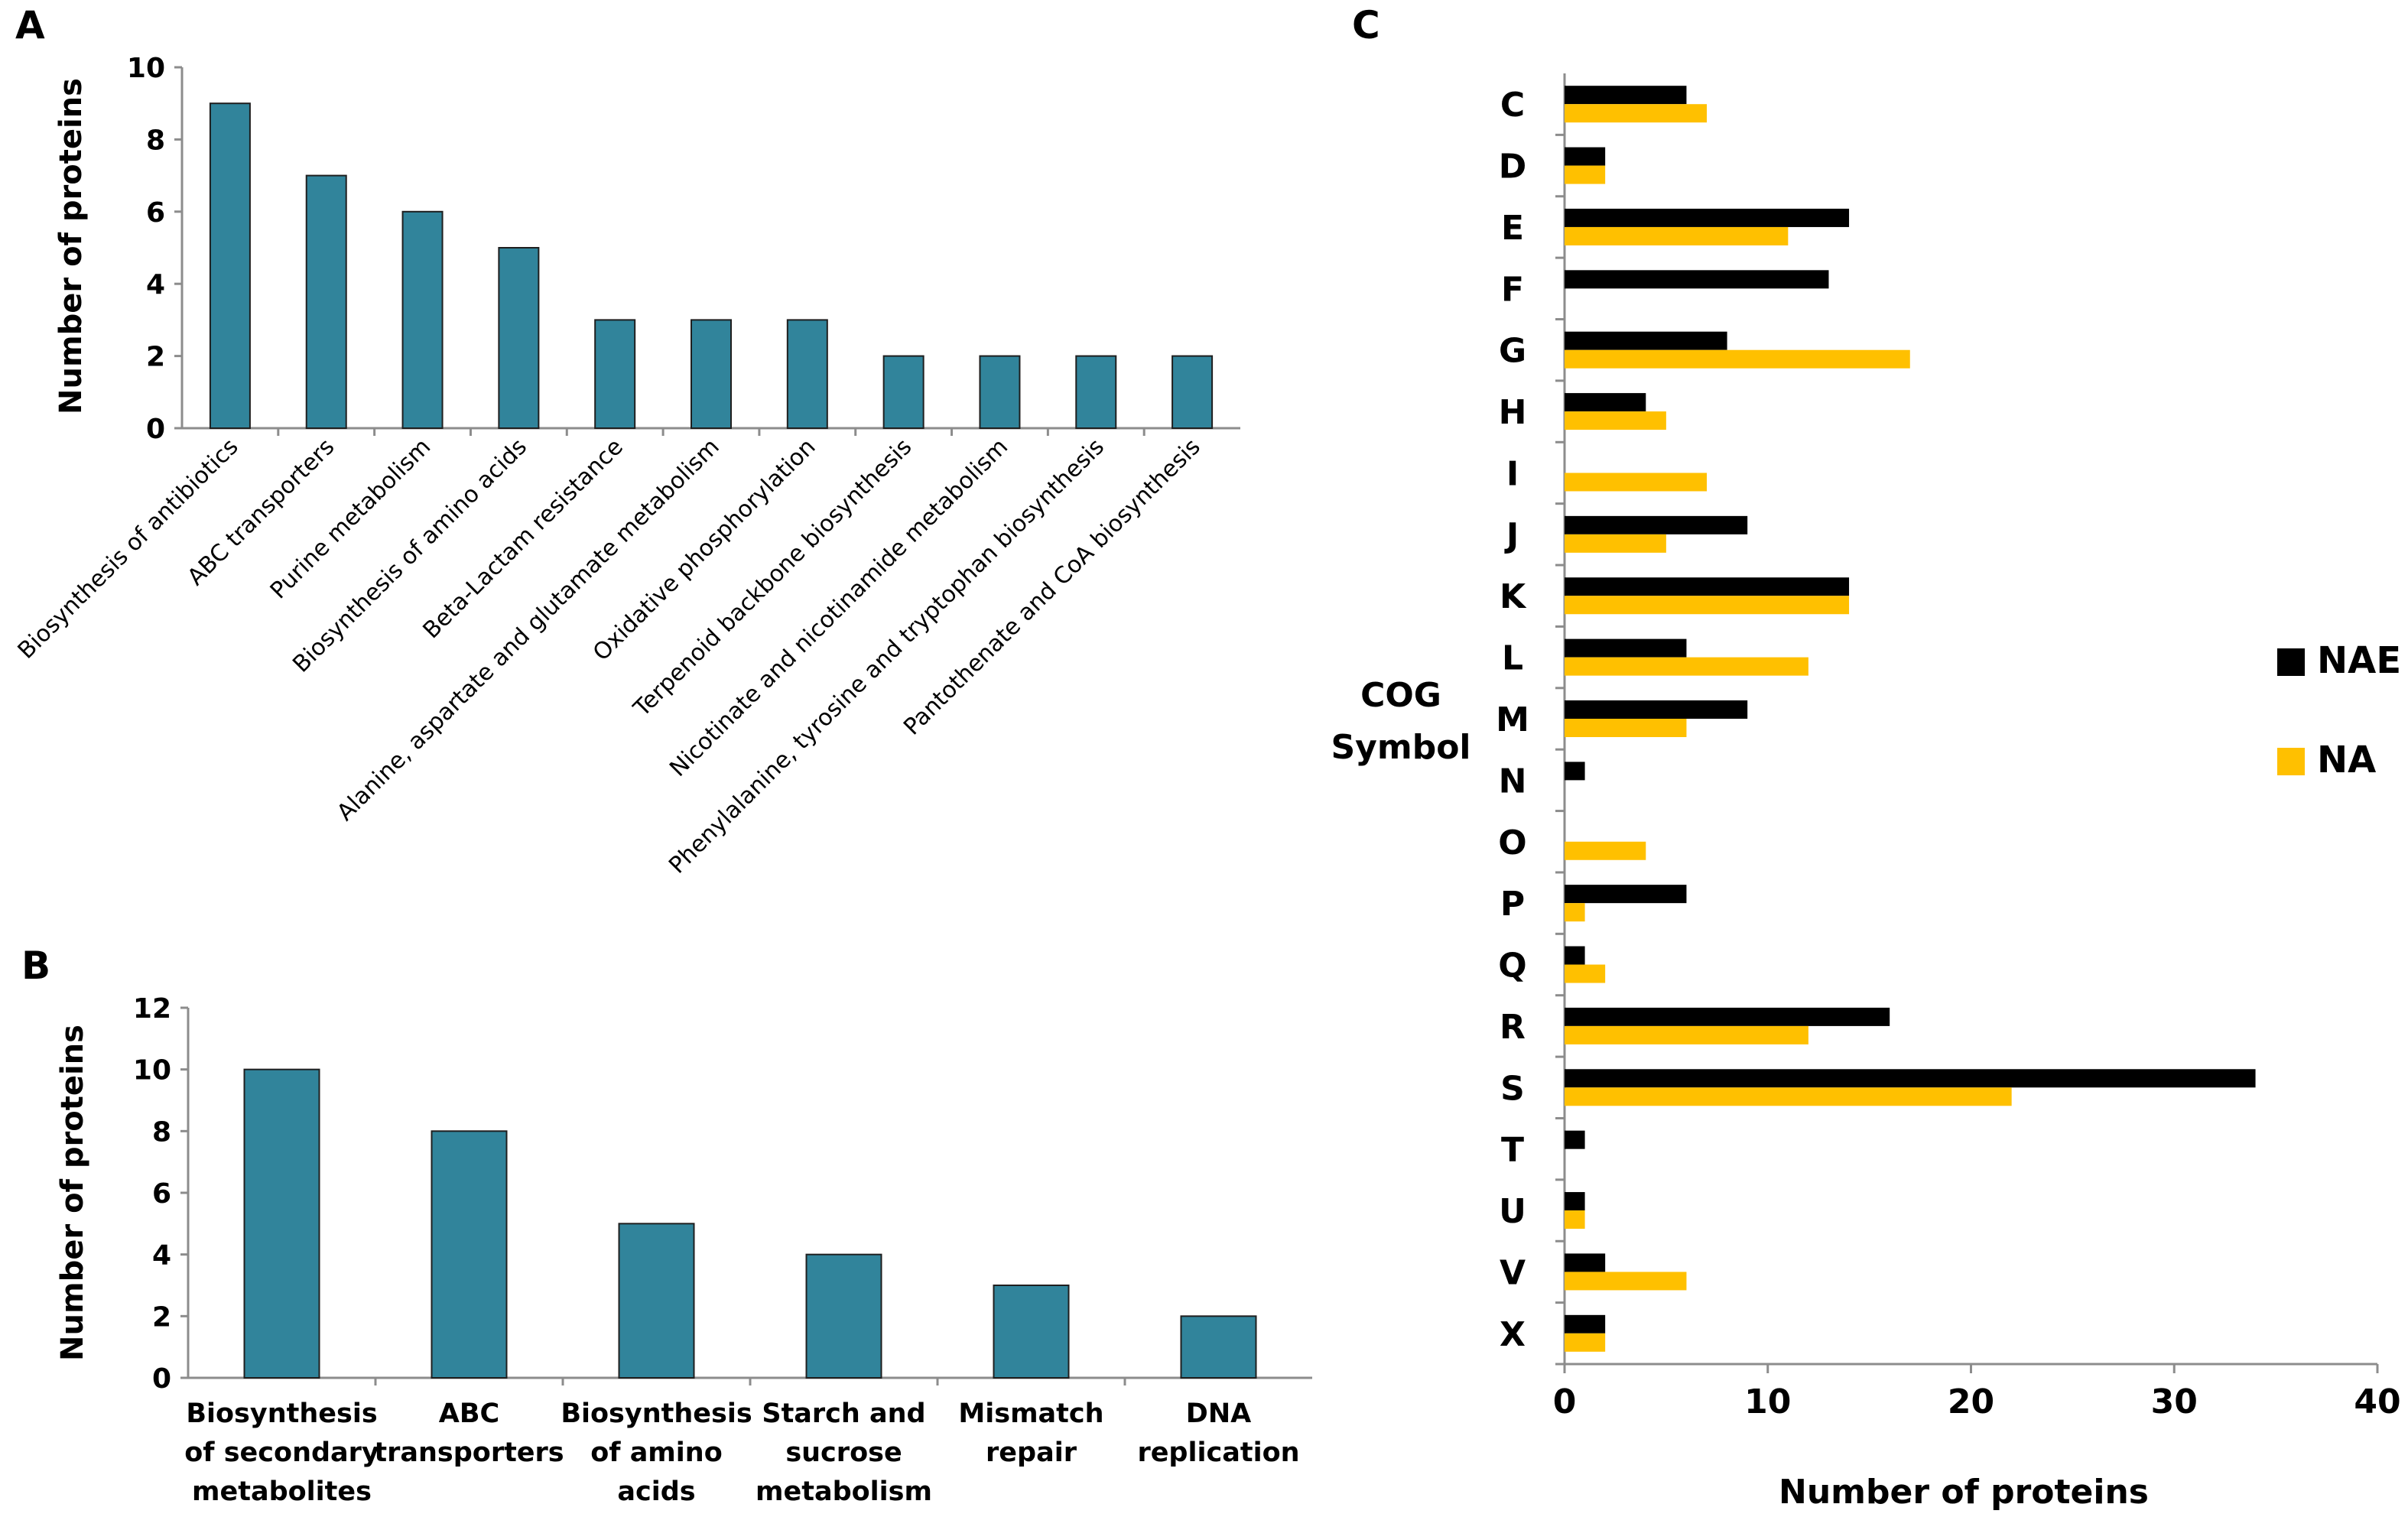 The width and height of the screenshot is (2408, 1517). Describe the element at coordinates (154, 249) in the screenshot. I see `chart-a-y-ticks: 0 2 4 6 8 10` at that location.